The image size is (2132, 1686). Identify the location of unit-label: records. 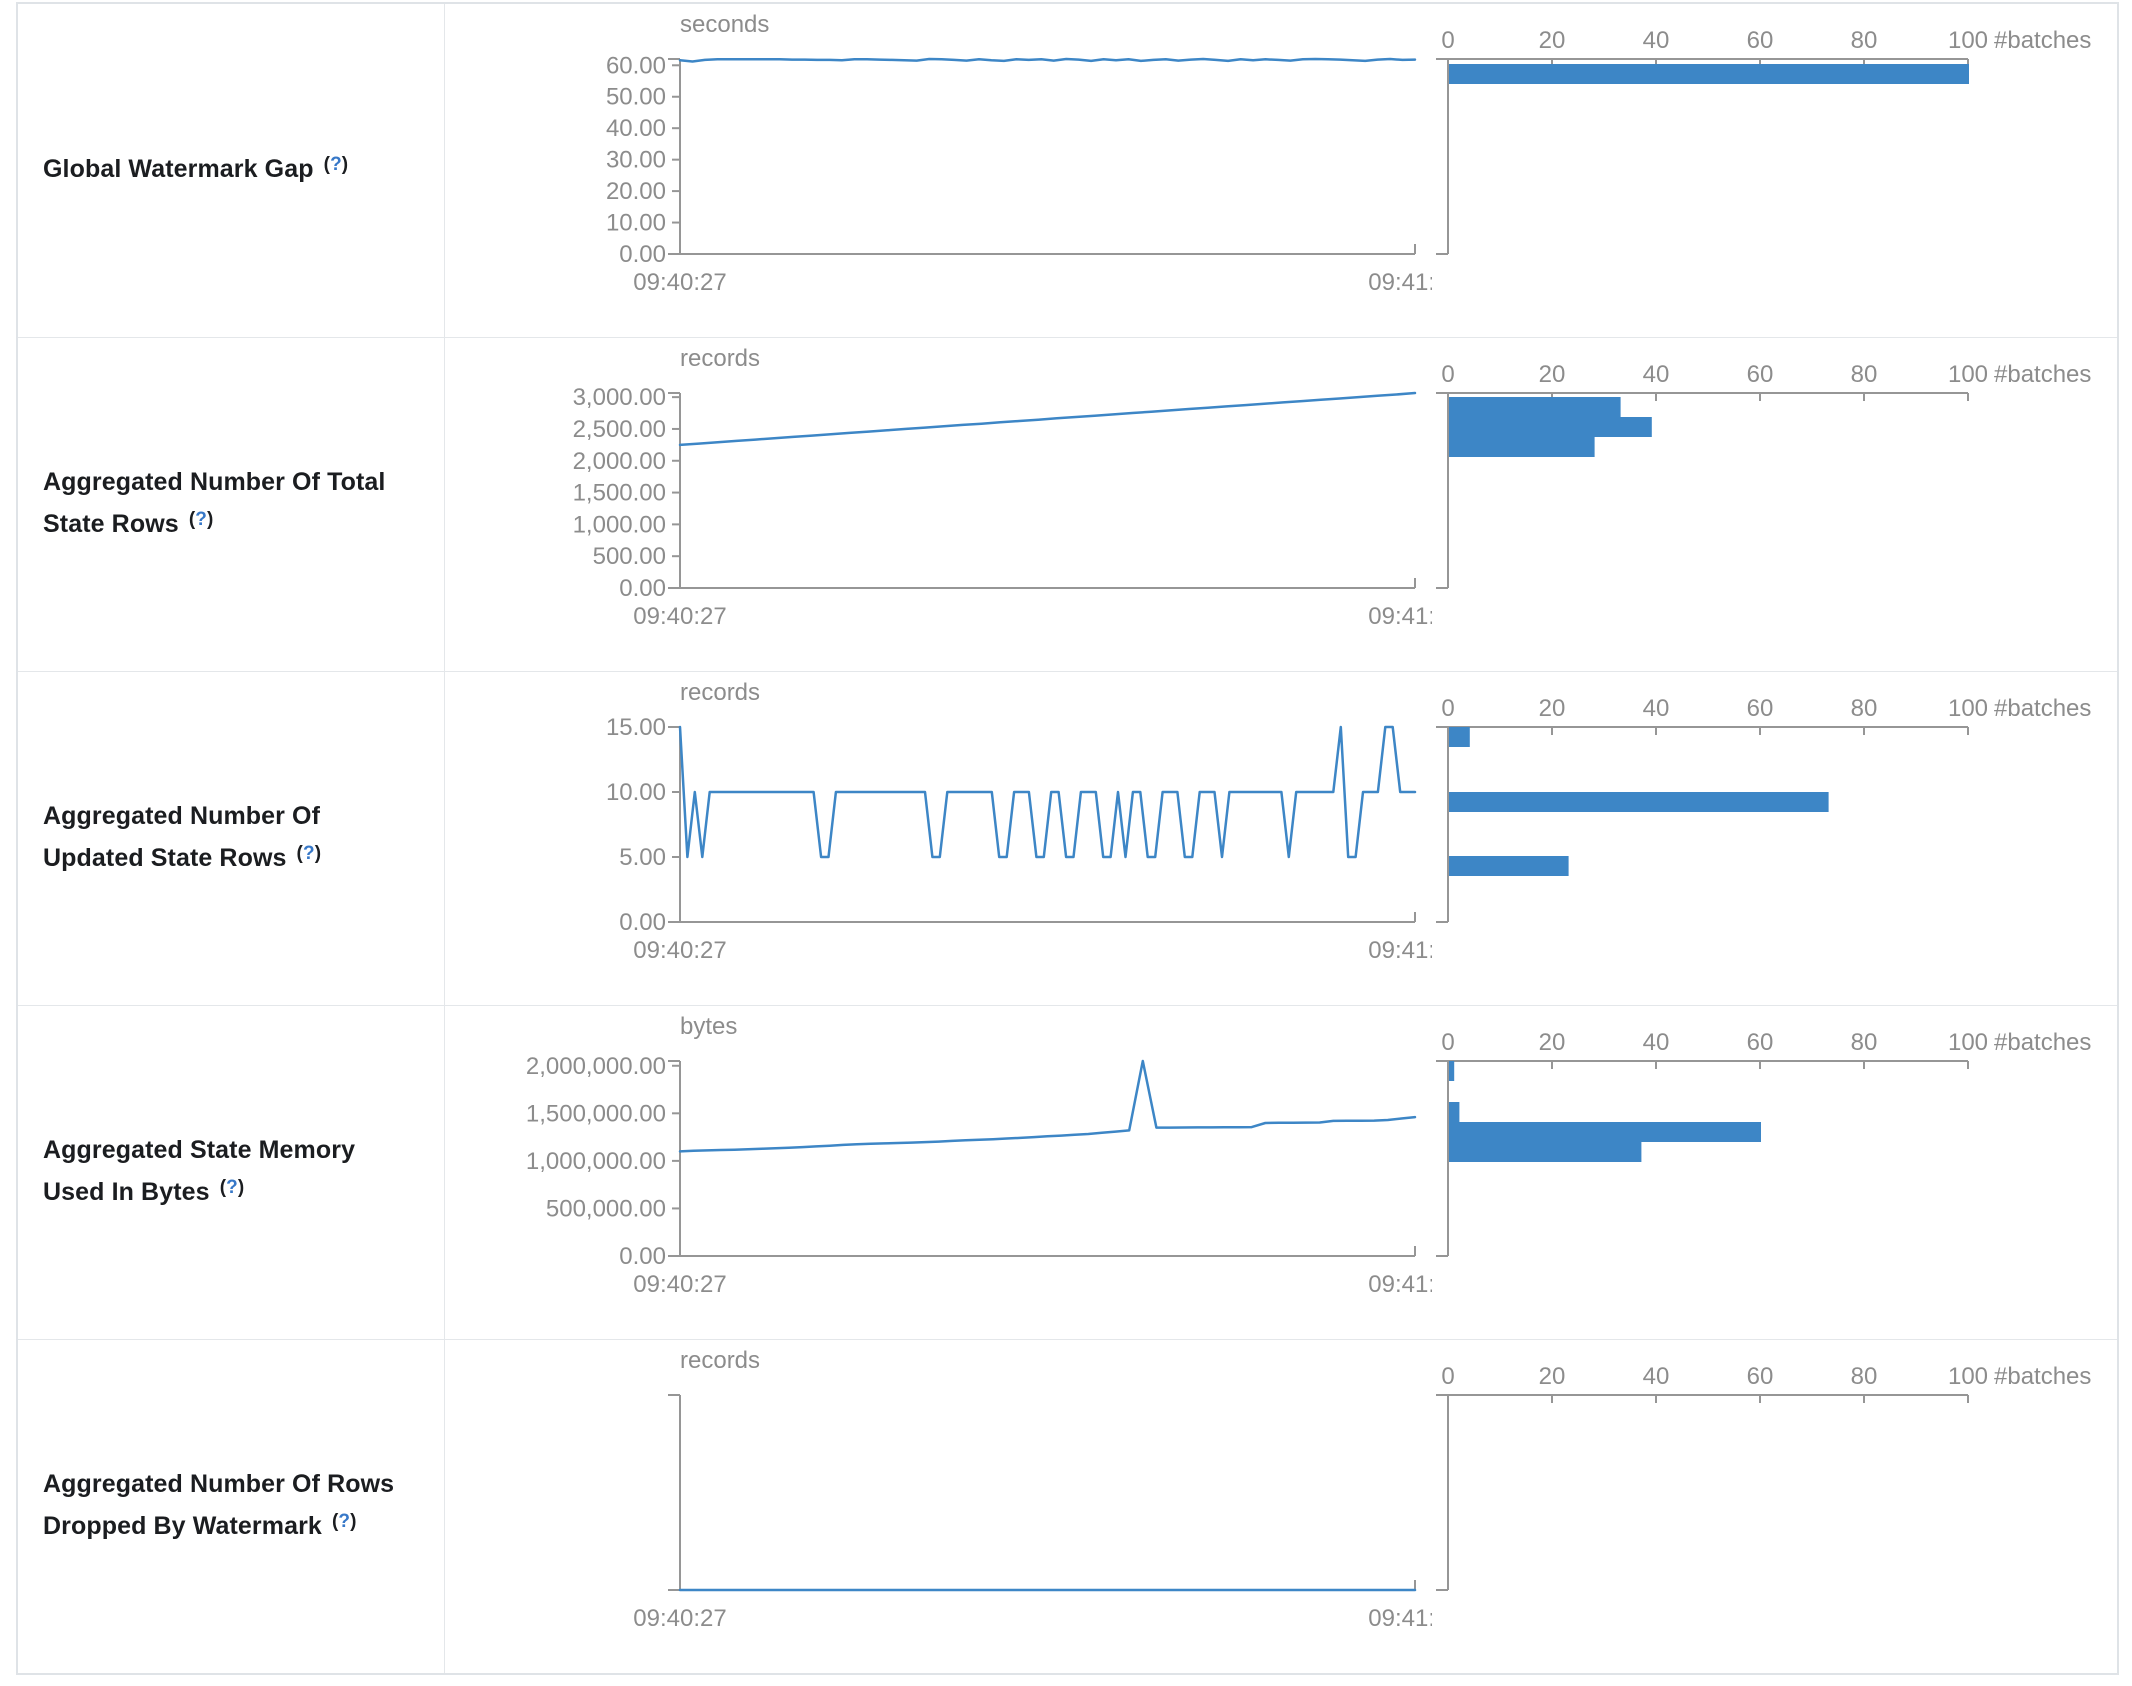
(720, 692).